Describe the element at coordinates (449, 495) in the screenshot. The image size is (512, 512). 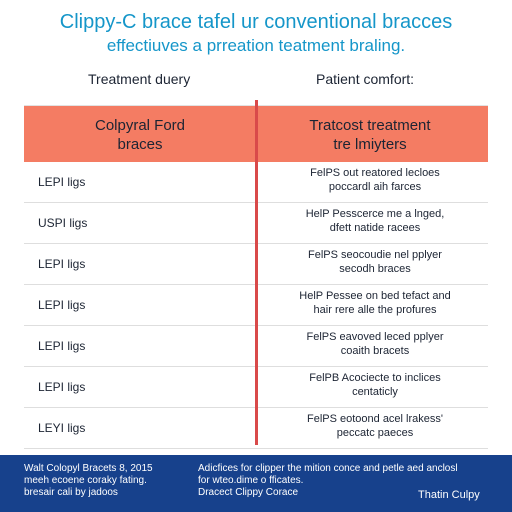
I see `footer-right-text: Thatin Culpy` at that location.